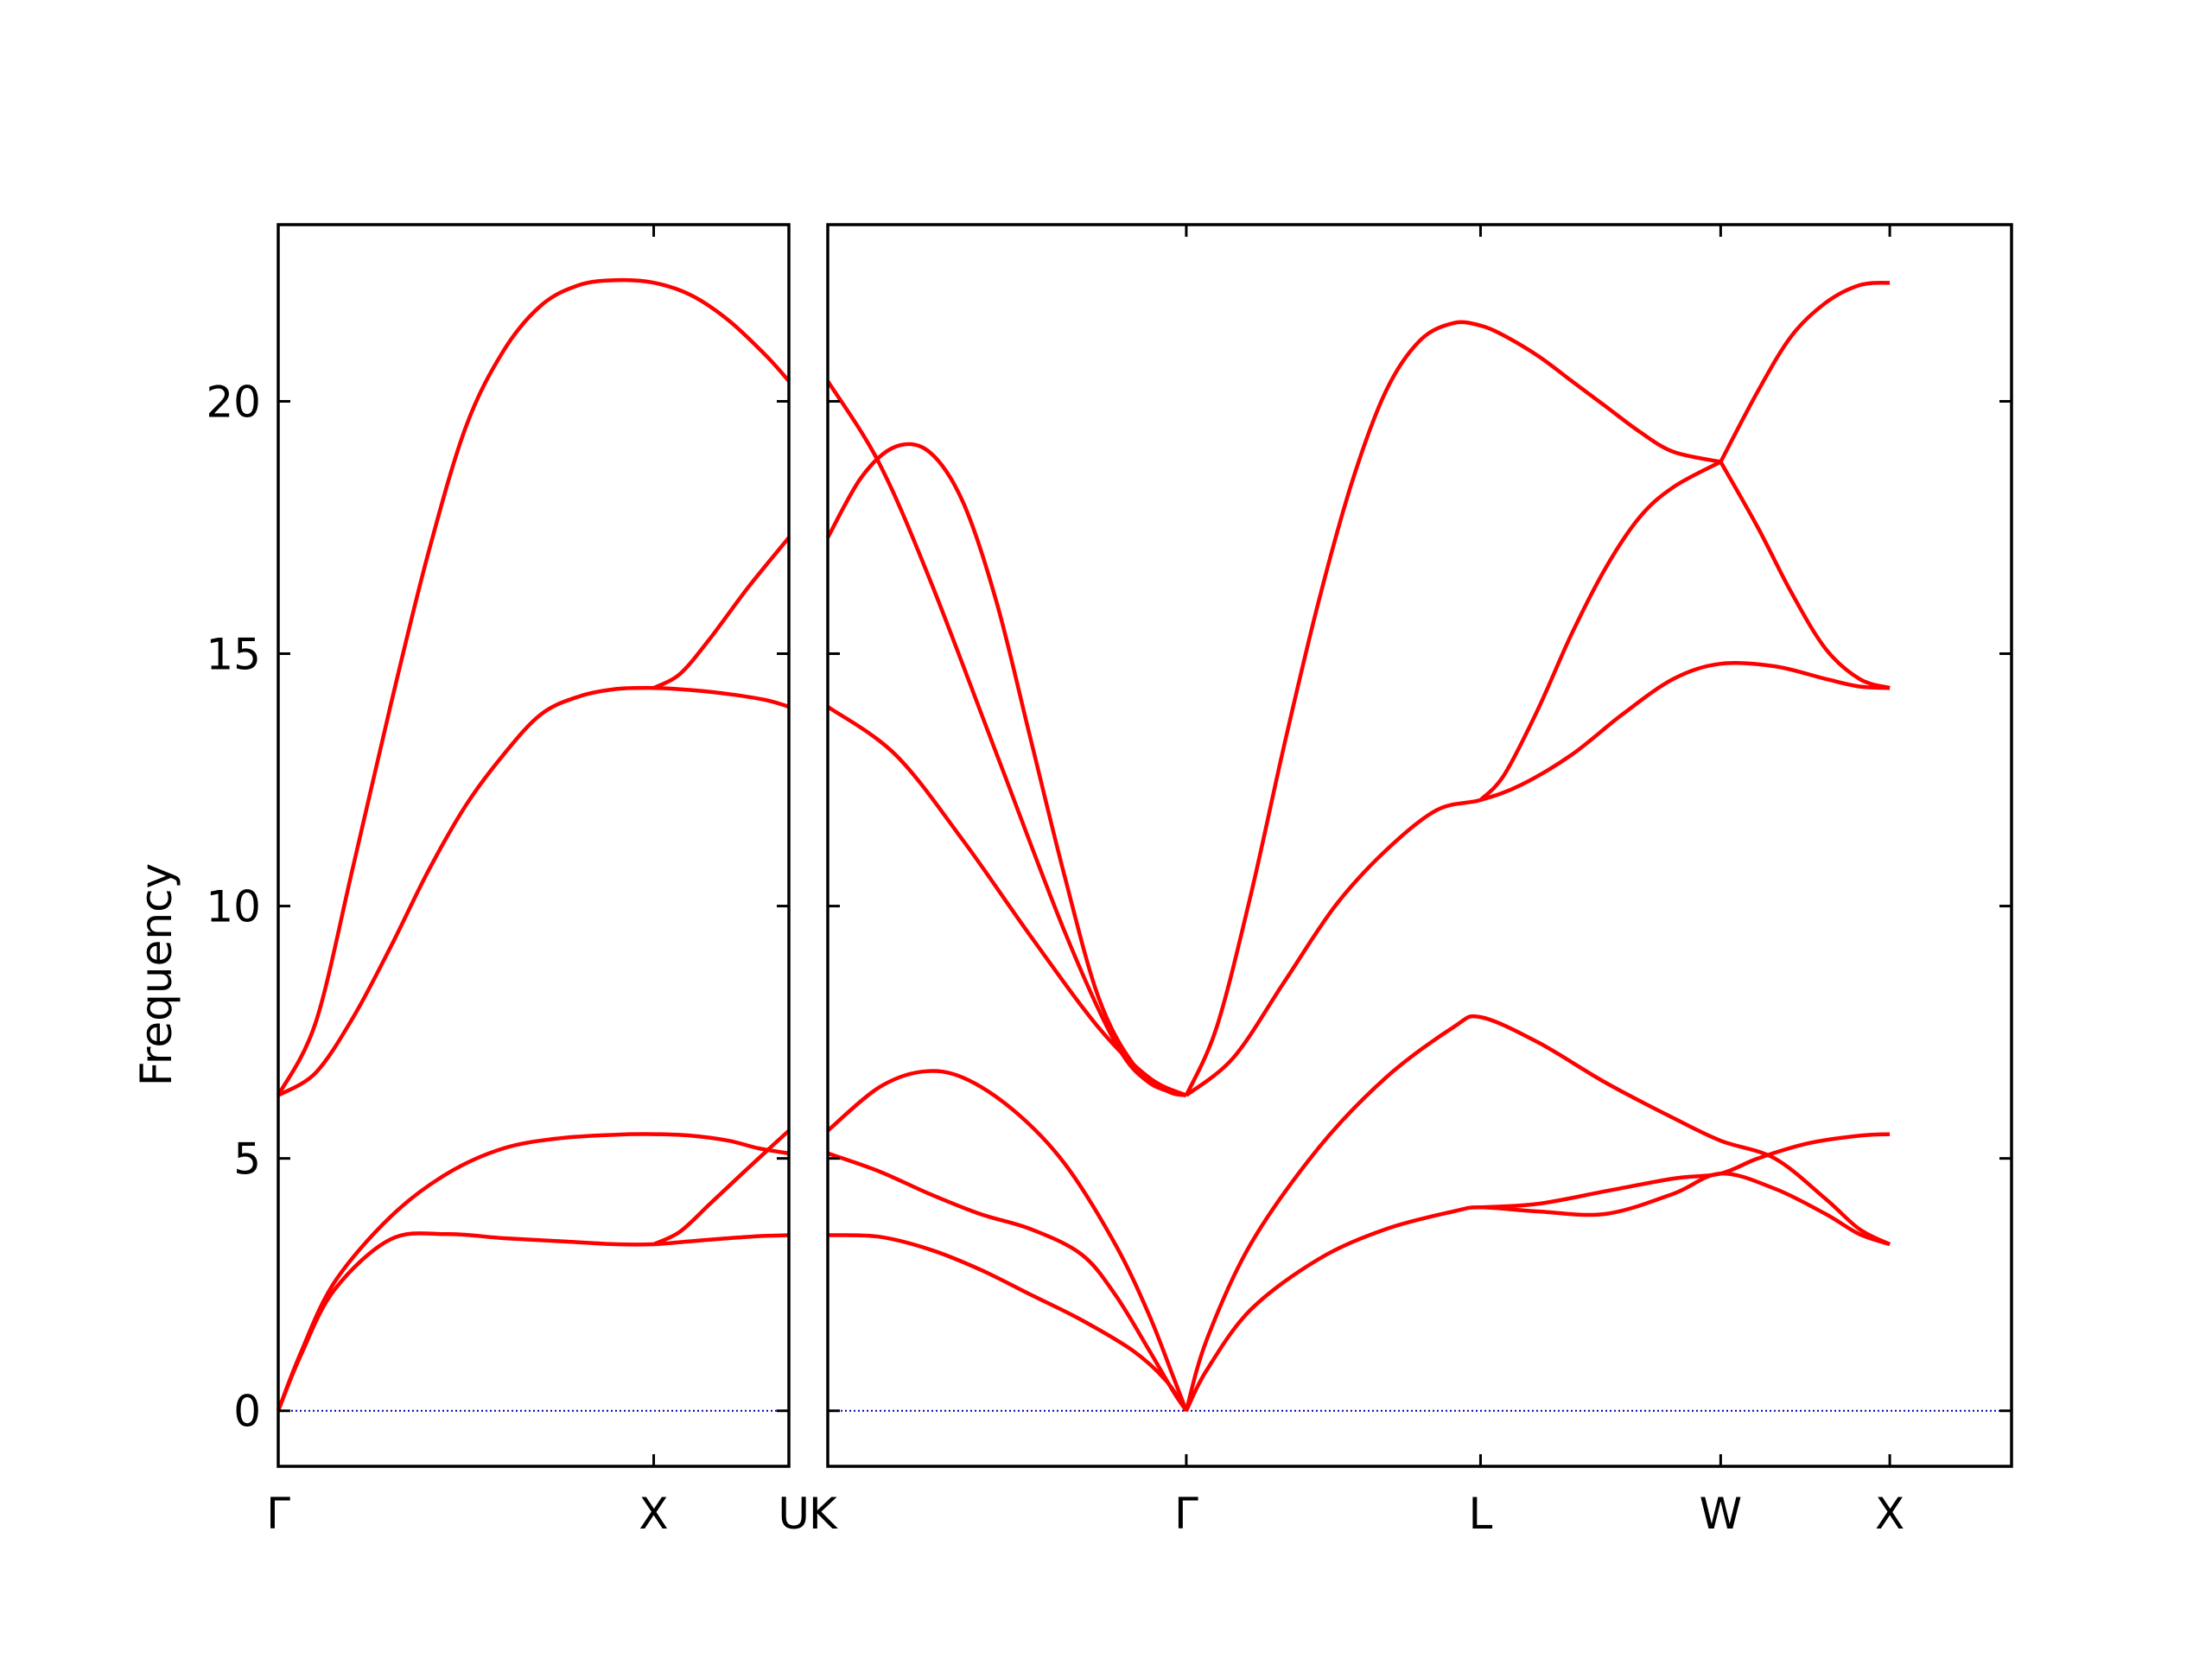 The width and height of the screenshot is (2212, 1659). What do you see at coordinates (247, 1160) in the screenshot?
I see `y-tick-label: 5` at bounding box center [247, 1160].